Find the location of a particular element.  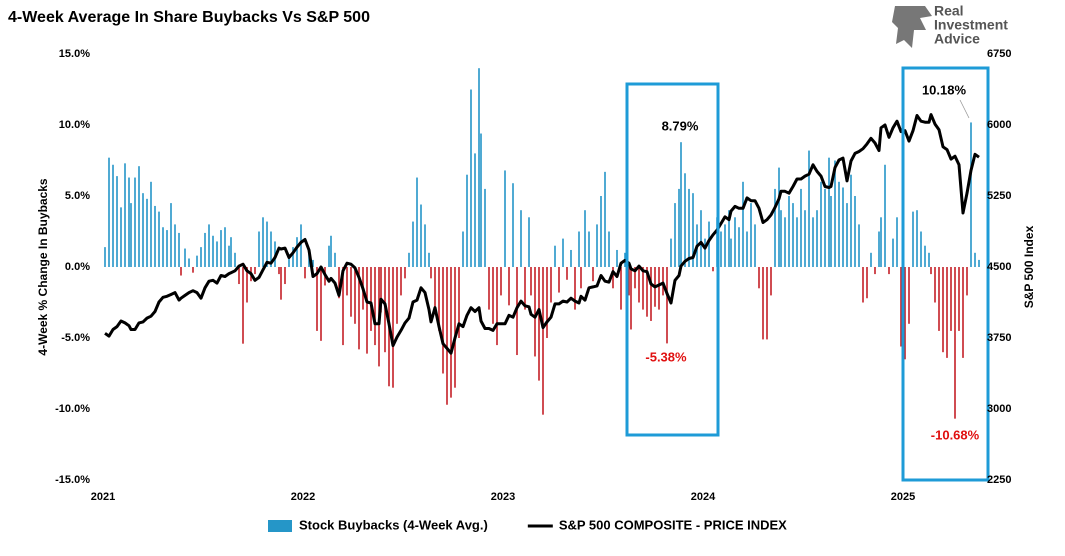

leader-line is located at coordinates (964, 109).